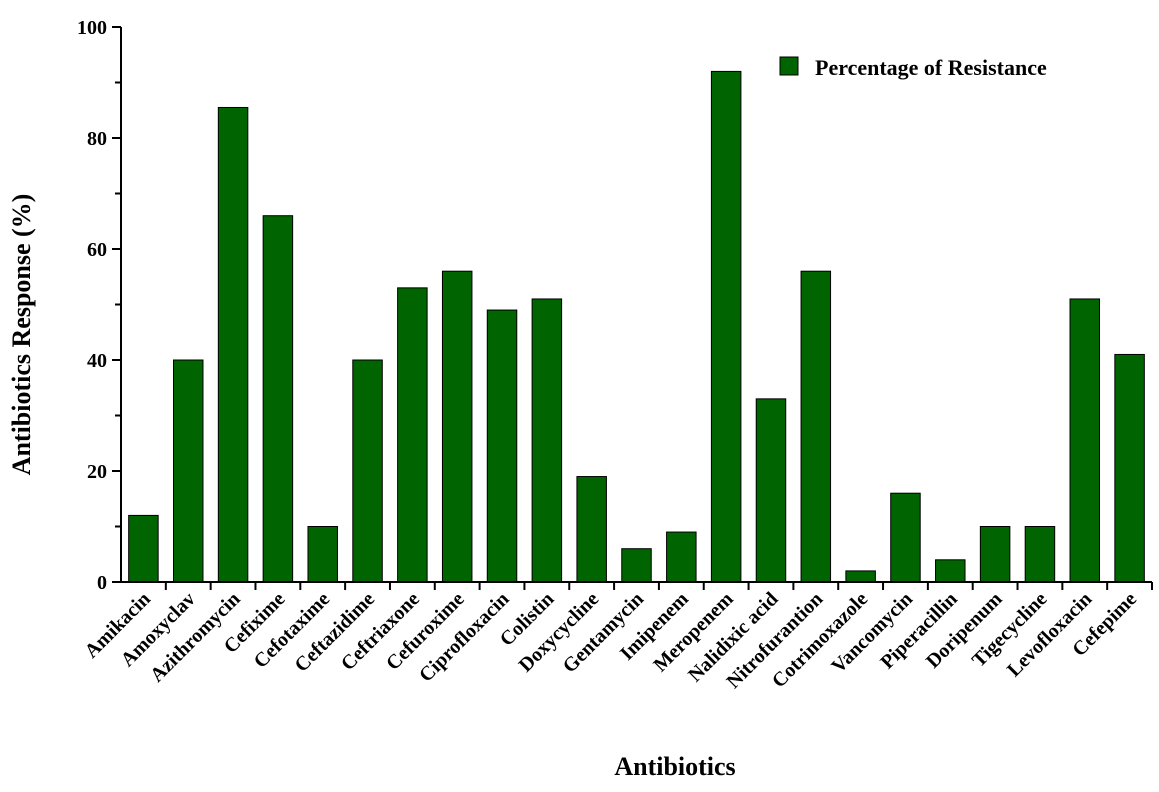 The width and height of the screenshot is (1159, 792). Describe the element at coordinates (674, 766) in the screenshot. I see `x-axis-title: Antibiotics` at that location.